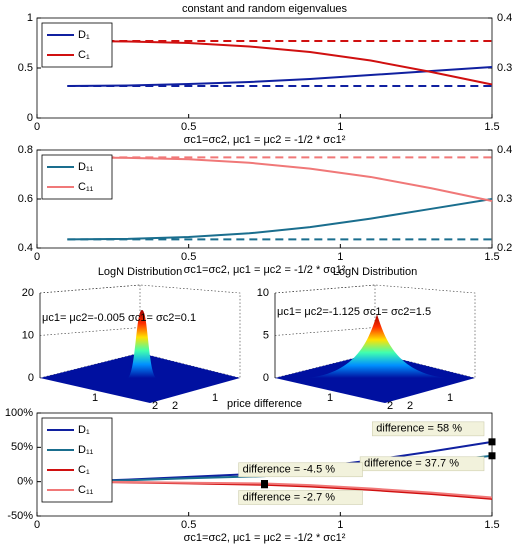 The width and height of the screenshot is (518, 550). Describe the element at coordinates (265, 9) in the screenshot. I see `chart-title: constant and random eigenvalues` at that location.